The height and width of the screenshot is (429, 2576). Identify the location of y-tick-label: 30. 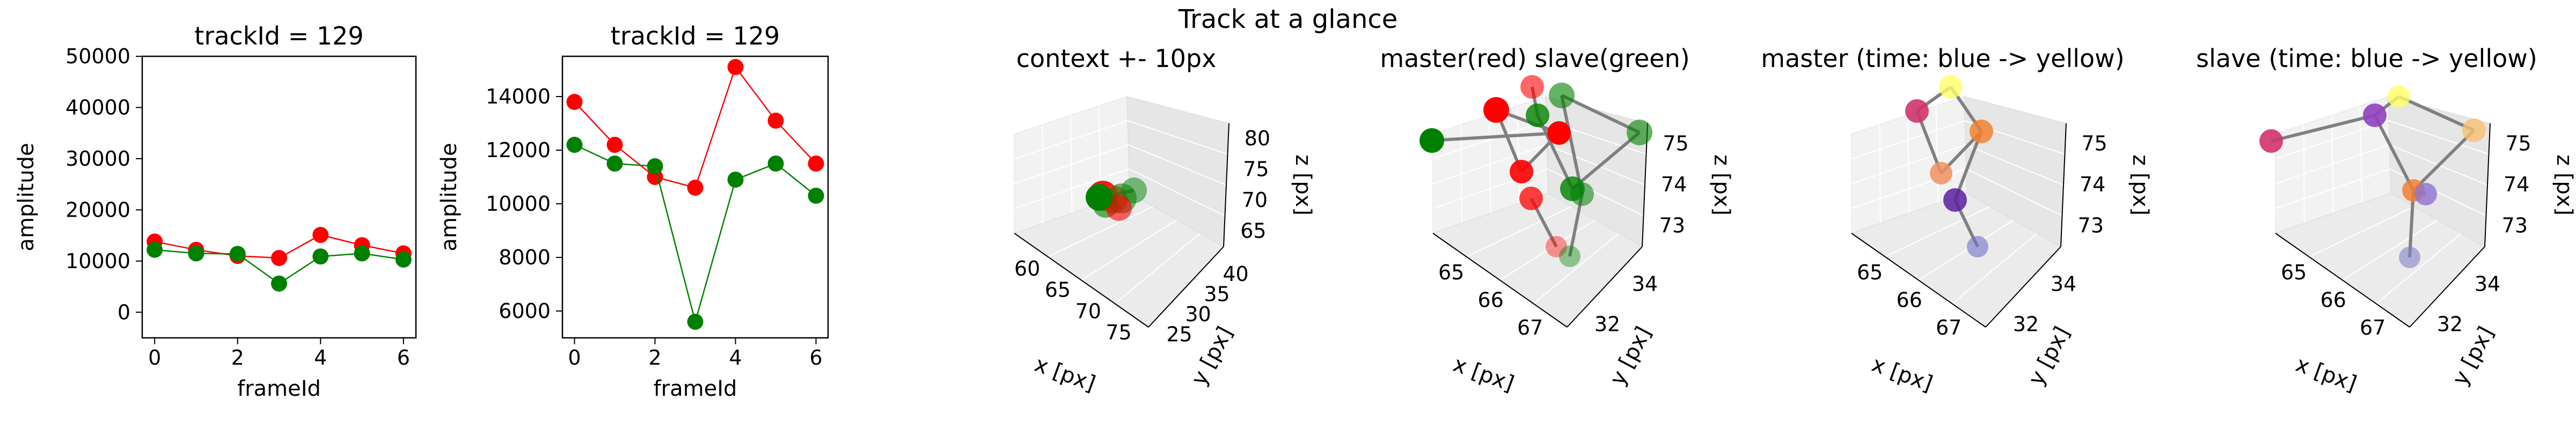
(1198, 314).